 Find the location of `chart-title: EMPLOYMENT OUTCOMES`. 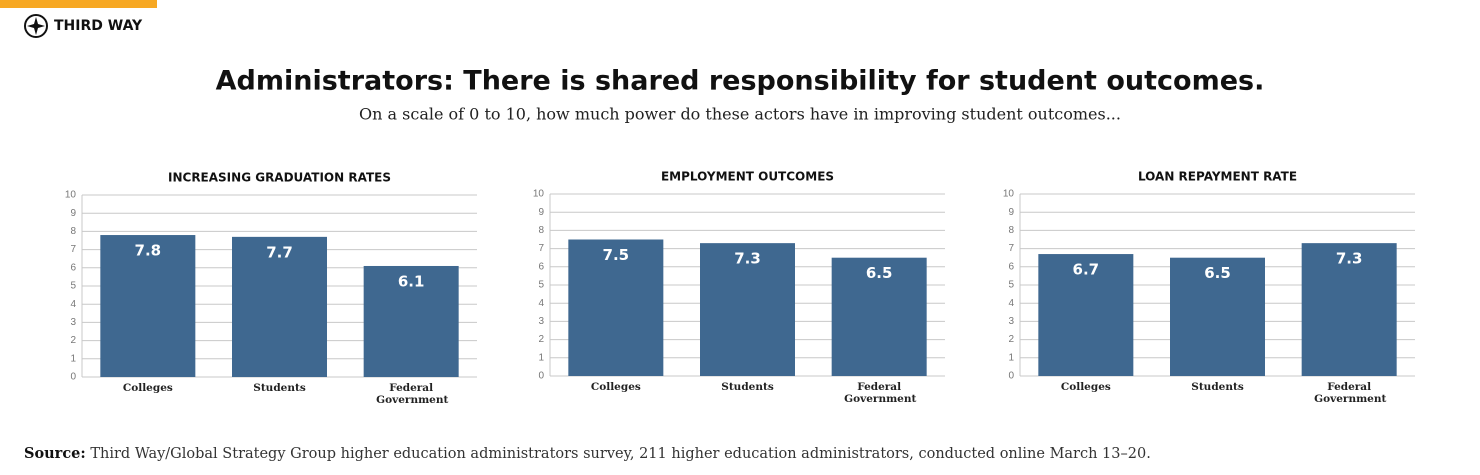

chart-title: EMPLOYMENT OUTCOMES is located at coordinates (747, 177).